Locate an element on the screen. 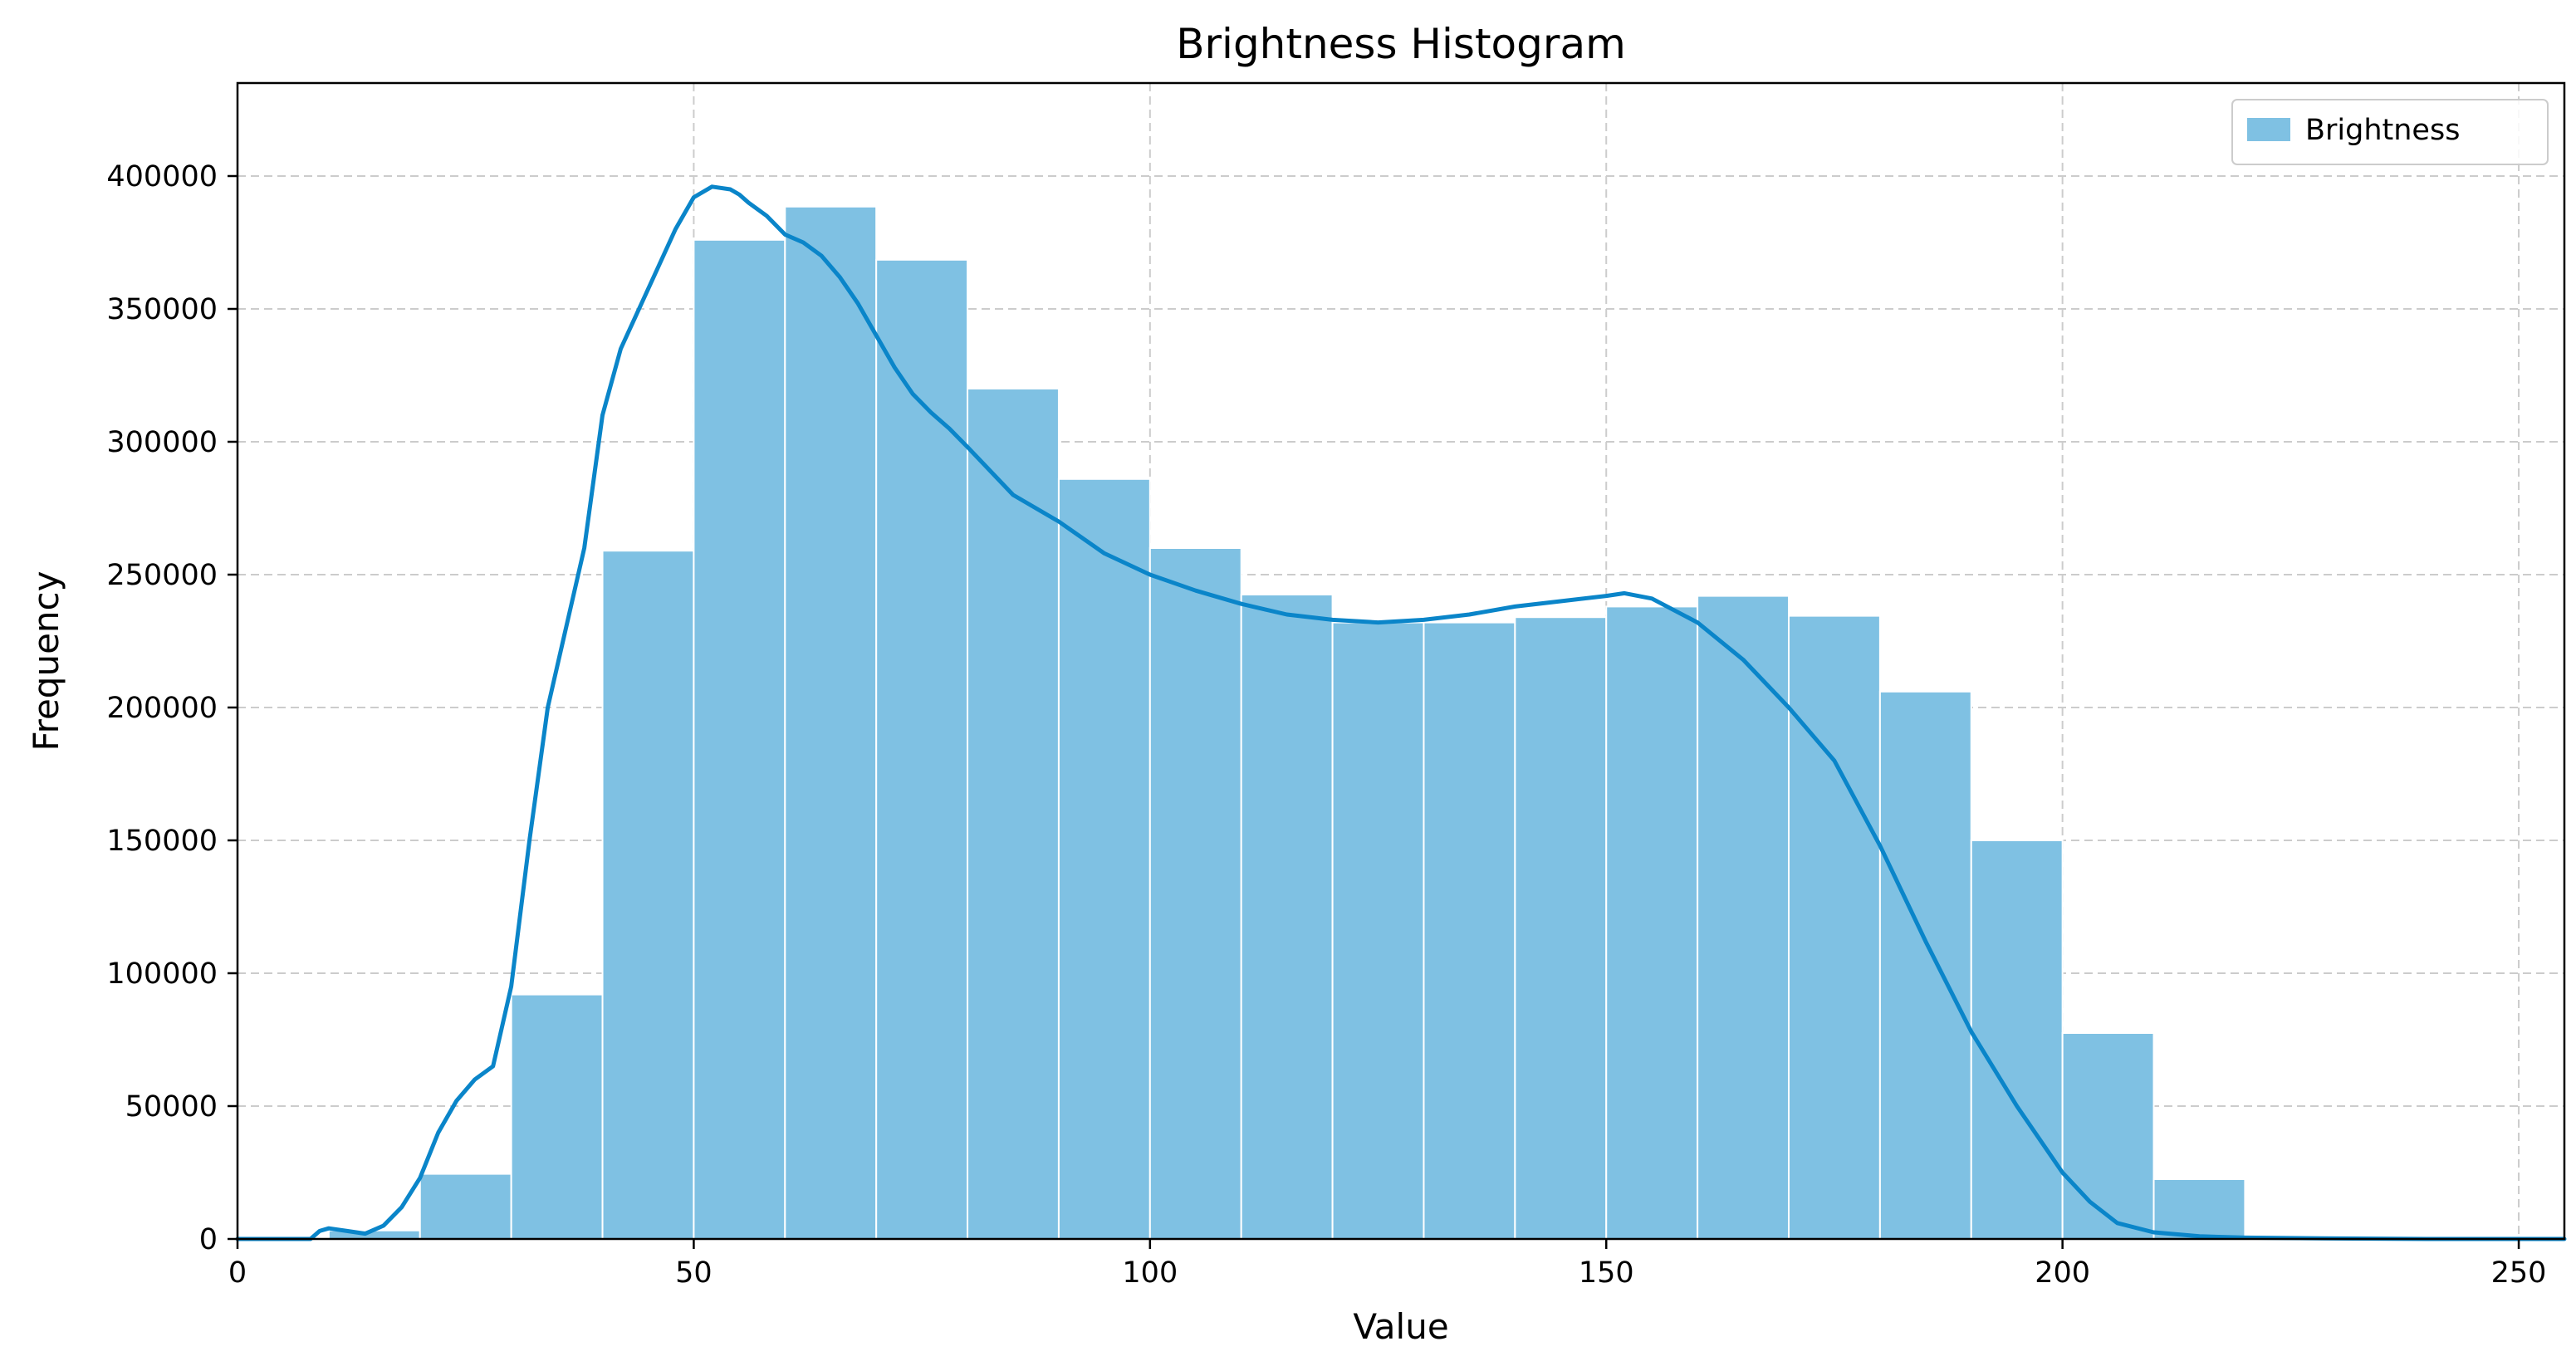 Image resolution: width=2576 pixels, height=1371 pixels. legend-box is located at coordinates (2390, 132).